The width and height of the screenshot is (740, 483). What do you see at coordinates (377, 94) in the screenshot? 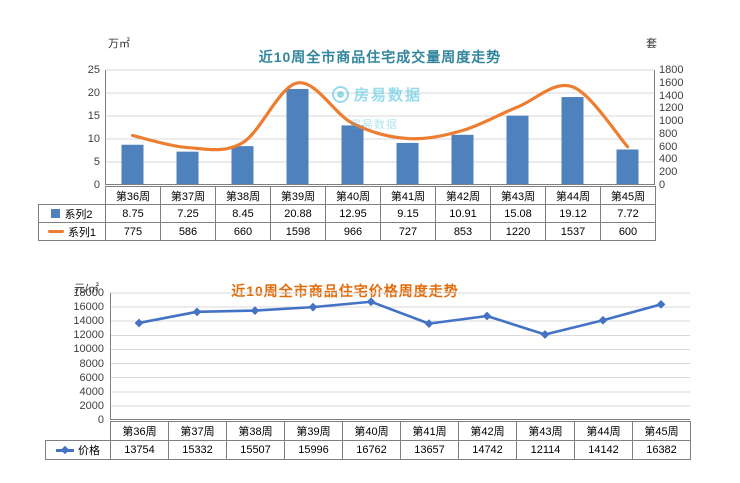
I see `watermark: 房易数据` at bounding box center [377, 94].